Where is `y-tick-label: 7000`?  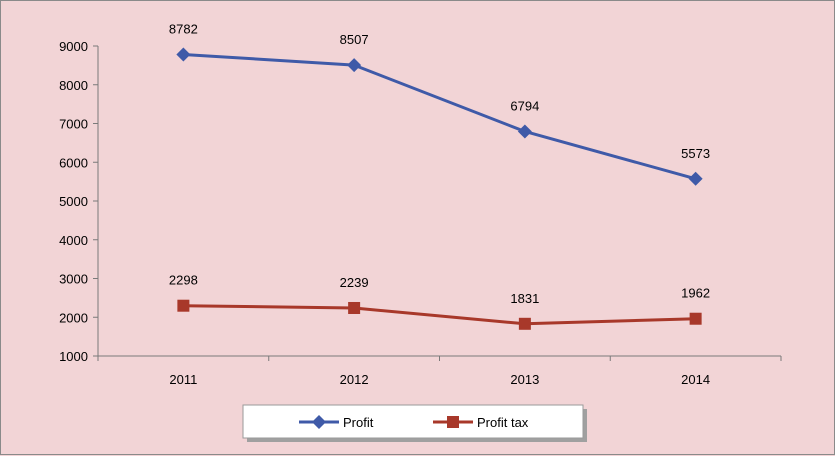
y-tick-label: 7000 is located at coordinates (73, 124).